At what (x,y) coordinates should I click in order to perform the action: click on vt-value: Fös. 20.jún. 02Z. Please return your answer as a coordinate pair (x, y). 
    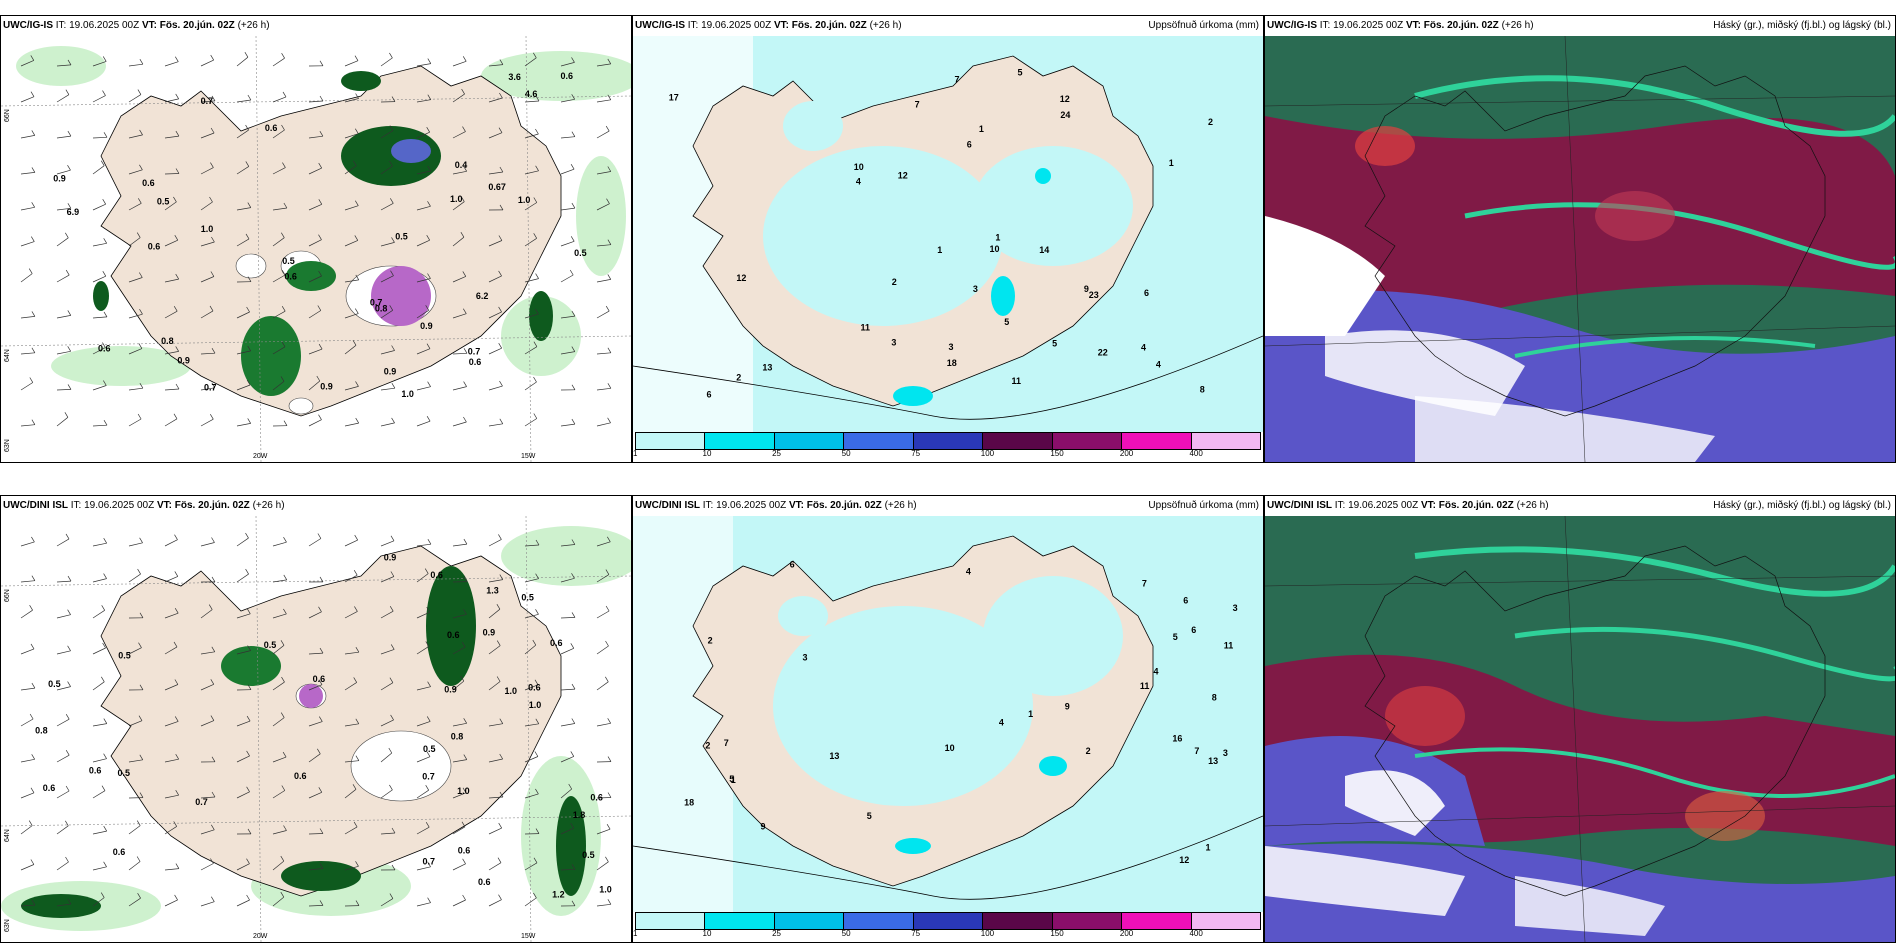
    Looking at the image, I should click on (829, 25).